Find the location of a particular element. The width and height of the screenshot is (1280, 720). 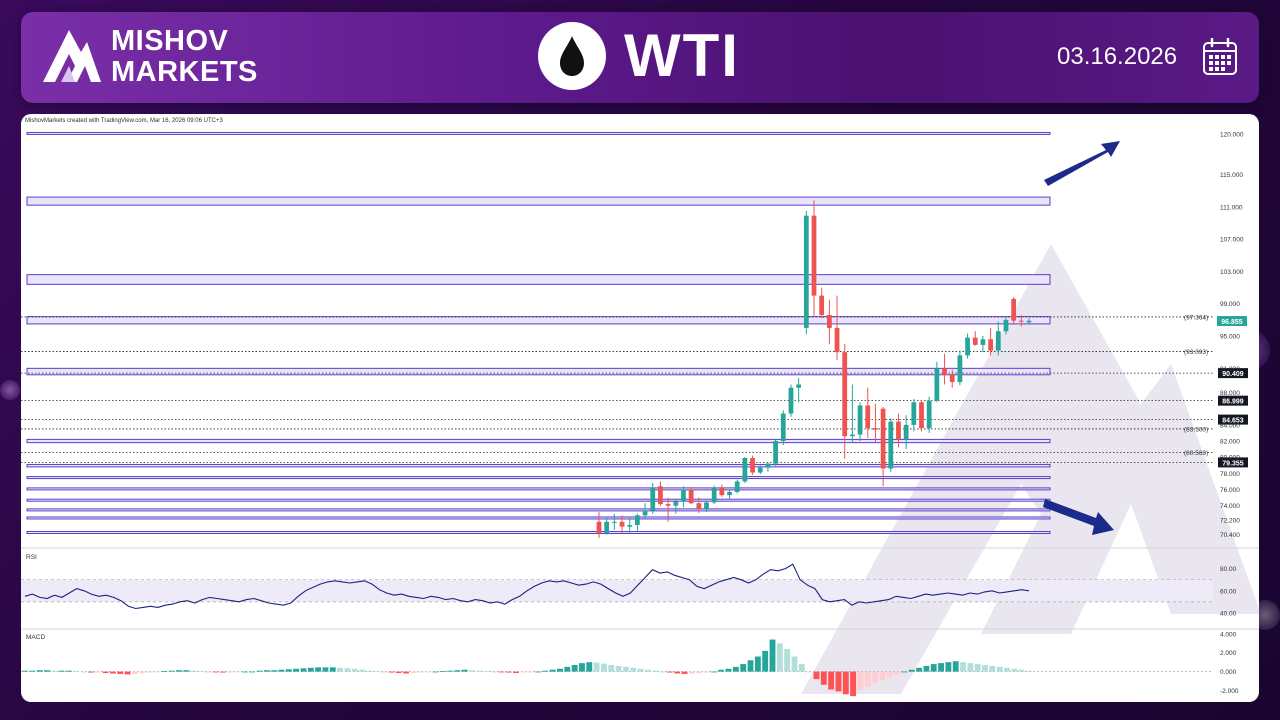

last-price-label: 96.855 is located at coordinates (1232, 322).